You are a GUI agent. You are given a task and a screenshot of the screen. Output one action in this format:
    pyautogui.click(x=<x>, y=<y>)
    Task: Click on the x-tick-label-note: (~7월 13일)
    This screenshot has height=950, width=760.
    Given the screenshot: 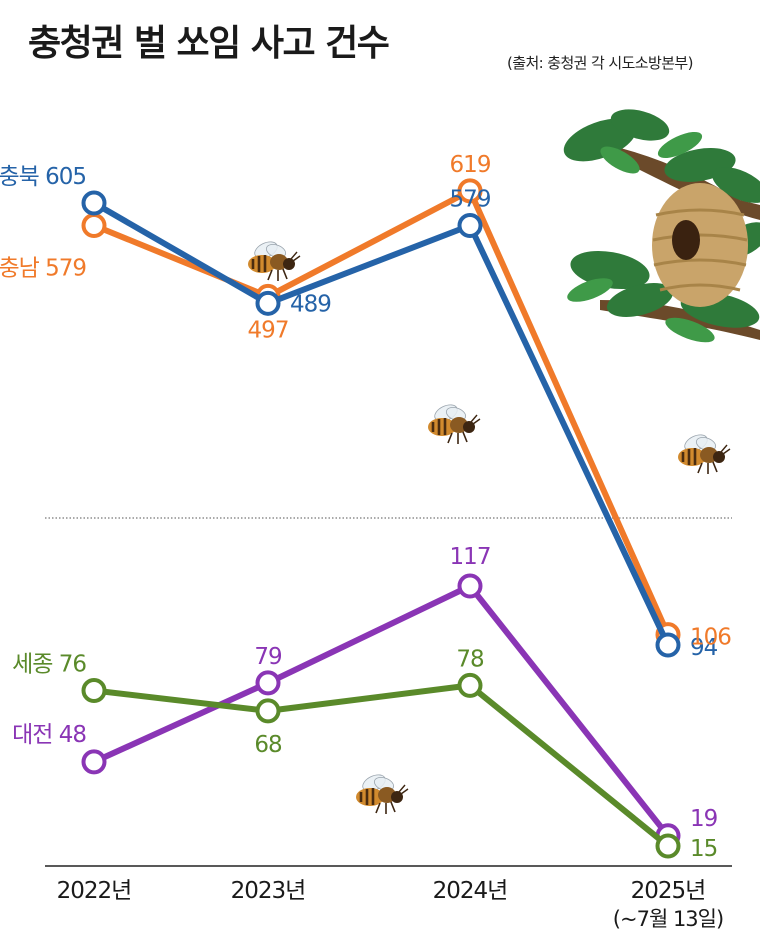 What is the action you would take?
    pyautogui.click(x=668, y=919)
    